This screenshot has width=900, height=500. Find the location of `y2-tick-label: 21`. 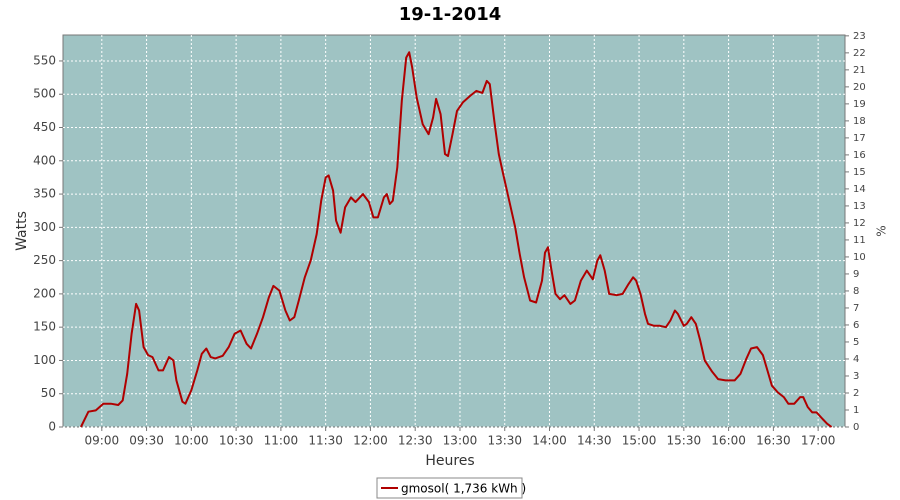

y2-tick-label: 21 is located at coordinates (859, 70).